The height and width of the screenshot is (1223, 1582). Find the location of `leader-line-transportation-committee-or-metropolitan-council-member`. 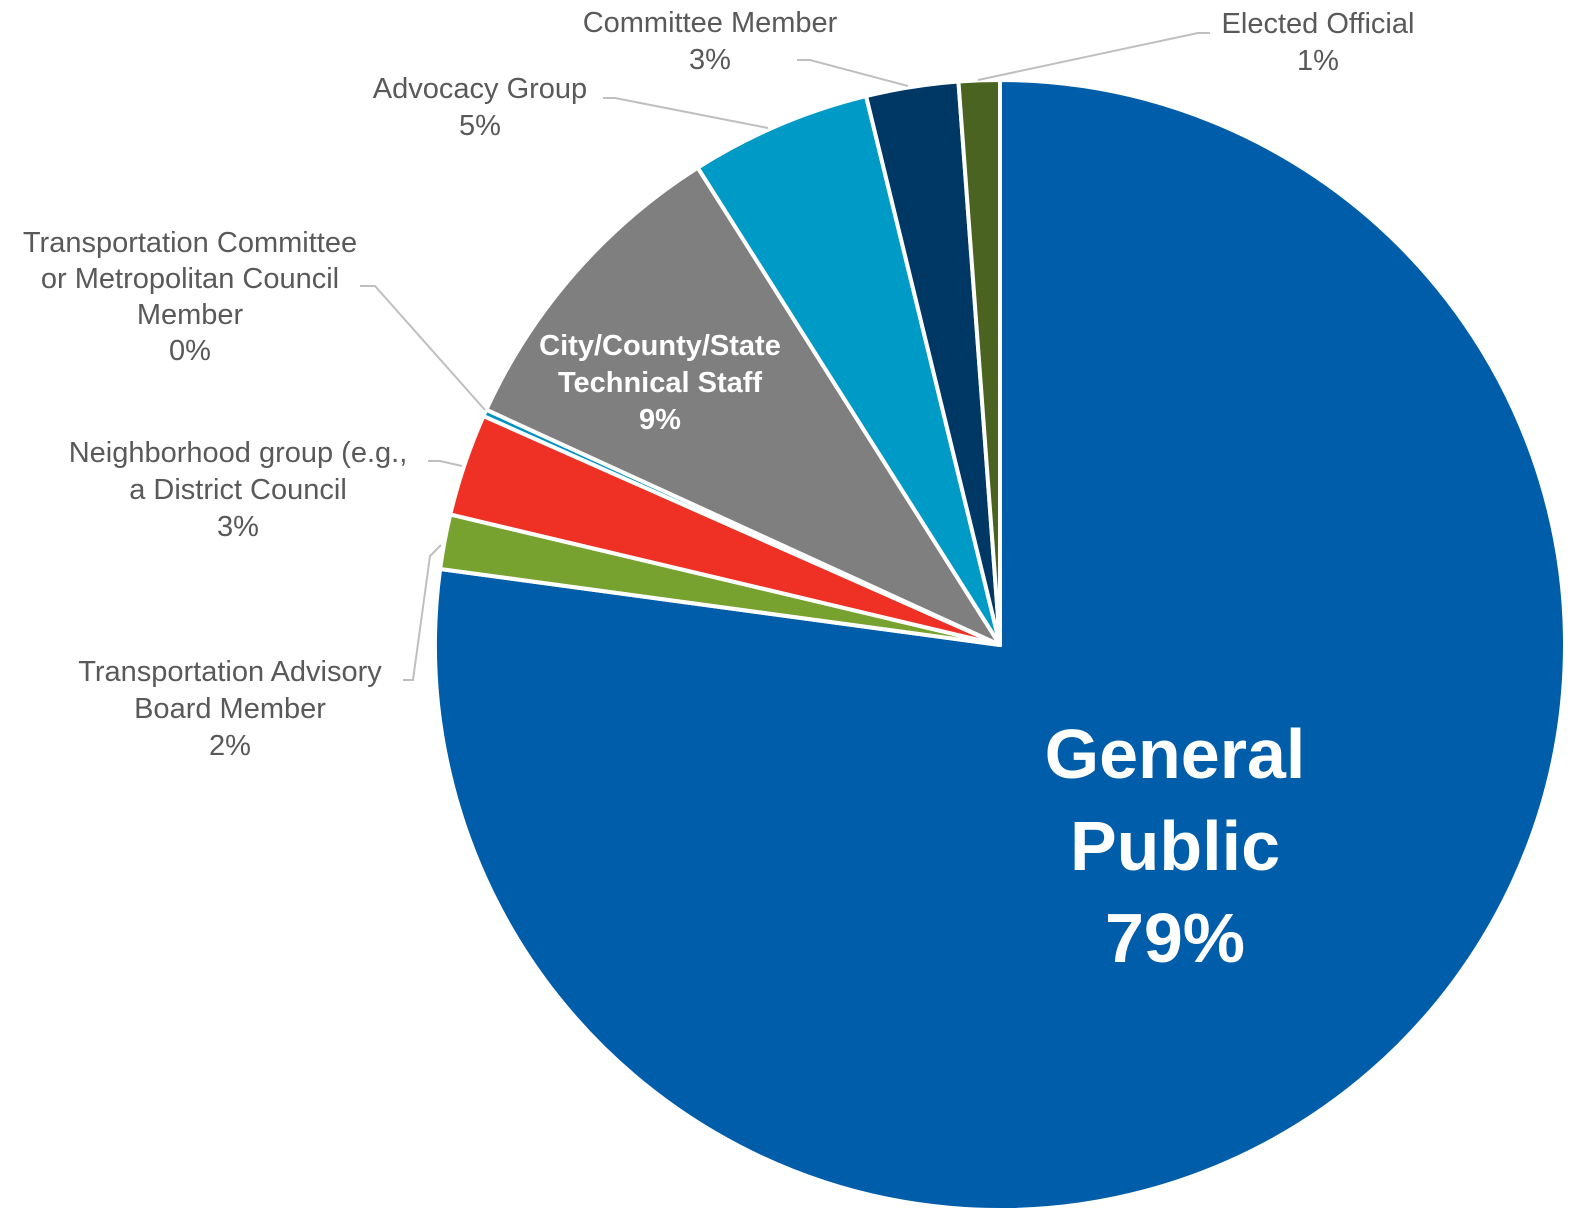

leader-line-transportation-committee-or-metropolitan-council-member is located at coordinates (423, 348).